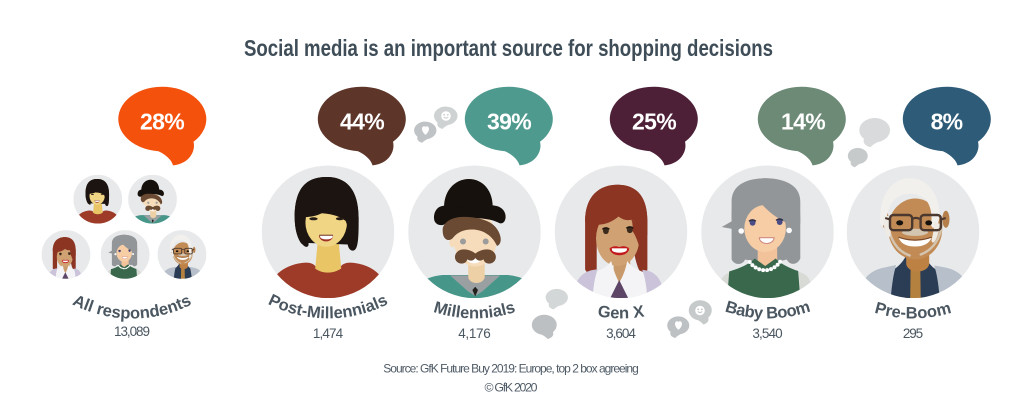 This screenshot has height=416, width=1024. Describe the element at coordinates (509, 122) in the screenshot. I see `svg-text: 39%` at that location.